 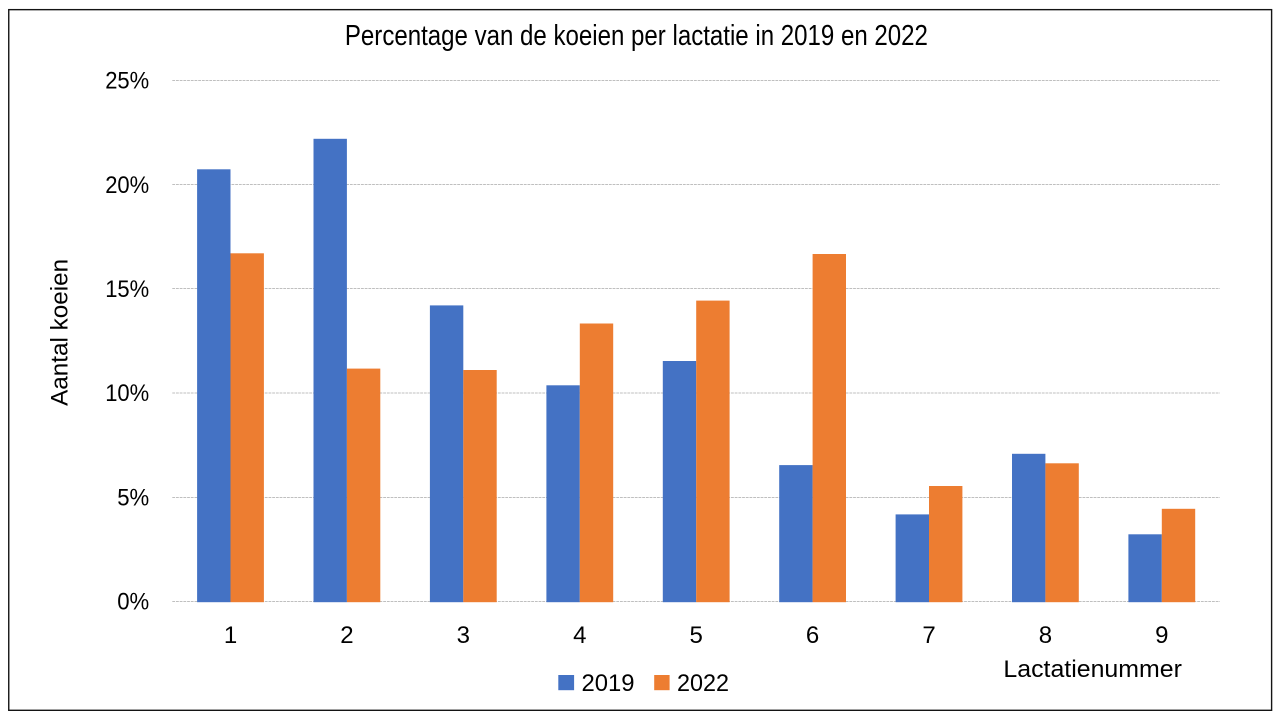 What do you see at coordinates (133, 498) in the screenshot?
I see `svg-text: 5%` at bounding box center [133, 498].